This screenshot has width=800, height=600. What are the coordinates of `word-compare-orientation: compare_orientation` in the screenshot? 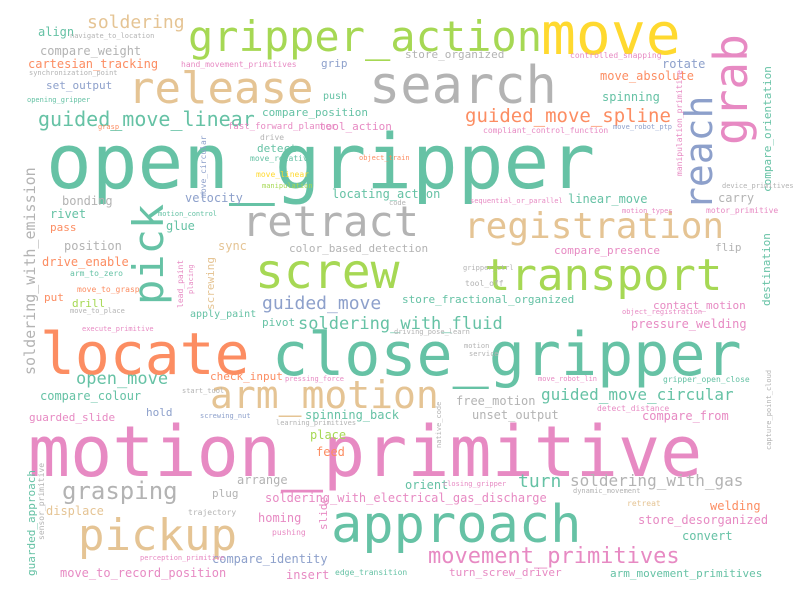 It's located at (767, 129).